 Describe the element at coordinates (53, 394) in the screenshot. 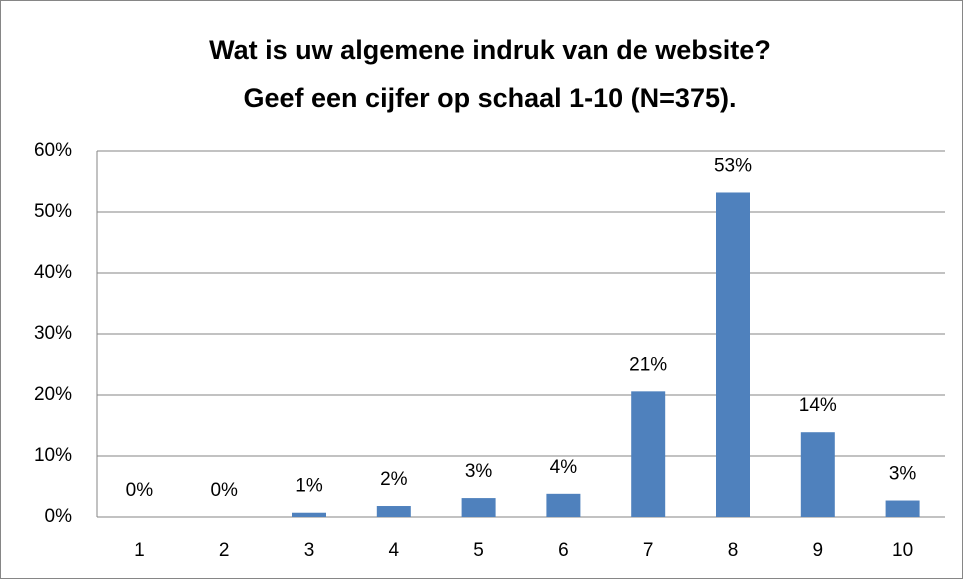

I see `y-tick-label: 20%` at that location.